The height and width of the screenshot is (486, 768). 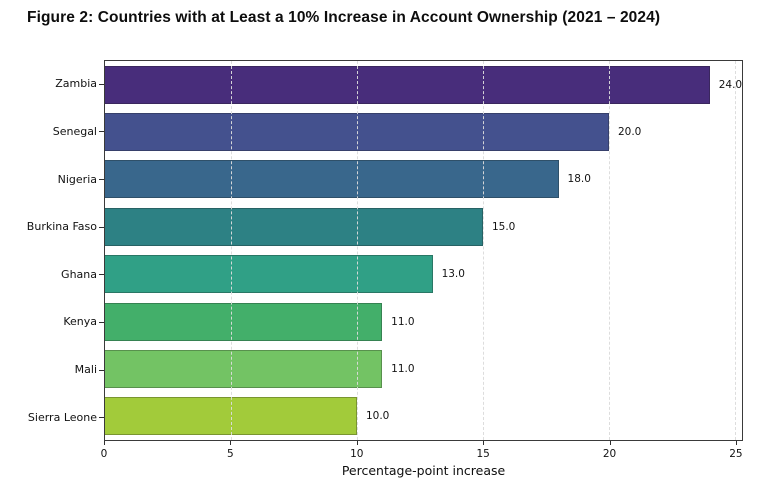 I want to click on value-label-kenya: 11.0, so click(x=403, y=321).